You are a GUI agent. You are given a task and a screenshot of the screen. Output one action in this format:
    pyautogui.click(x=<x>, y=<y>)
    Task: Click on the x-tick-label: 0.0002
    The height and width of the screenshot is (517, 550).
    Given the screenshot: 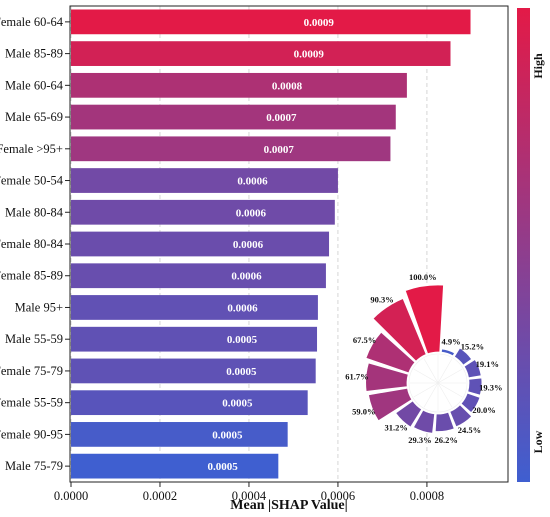 What is the action you would take?
    pyautogui.click(x=160, y=496)
    